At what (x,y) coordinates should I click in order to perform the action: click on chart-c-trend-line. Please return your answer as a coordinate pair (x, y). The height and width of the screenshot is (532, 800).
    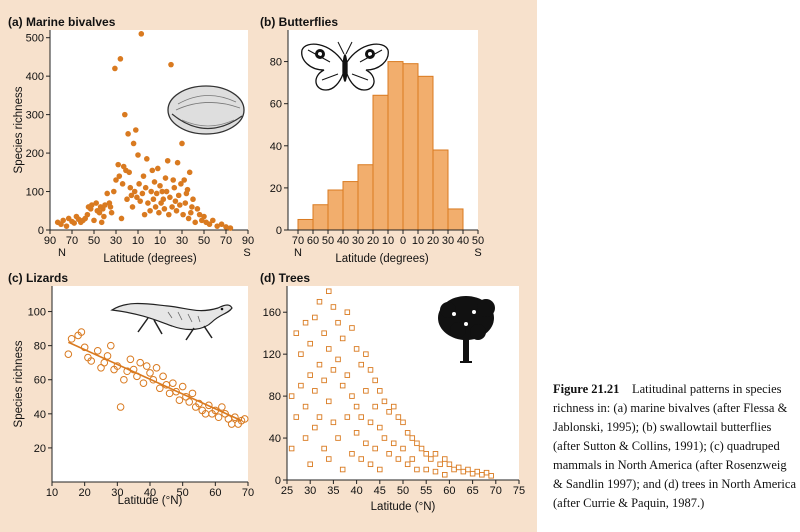
    Looking at the image, I should click on (155, 381).